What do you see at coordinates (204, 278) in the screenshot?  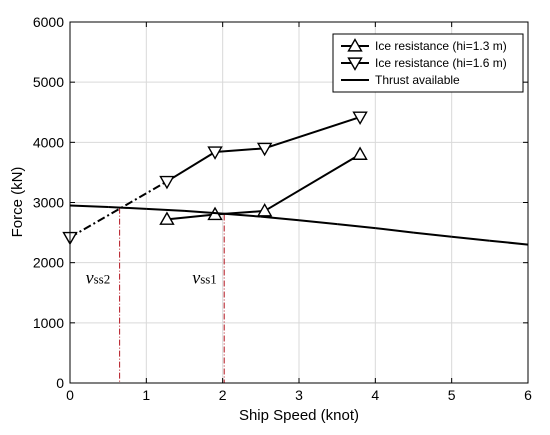 I see `speed-annotation: vss1` at bounding box center [204, 278].